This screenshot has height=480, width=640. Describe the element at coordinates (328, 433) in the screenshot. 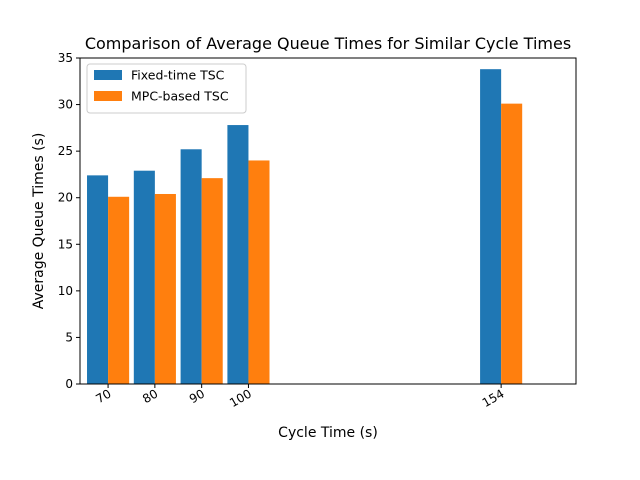

I see `x-axis-label: Cycle Time (s)` at that location.